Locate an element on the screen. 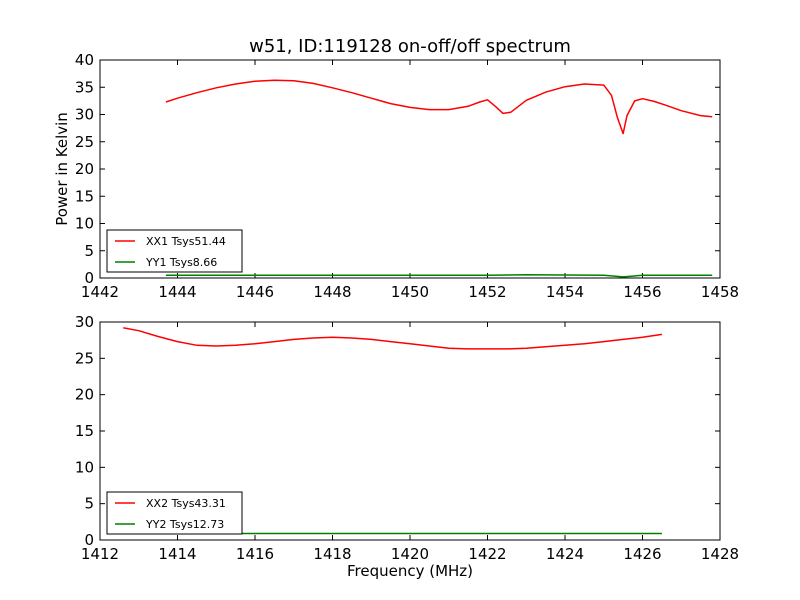  legend-label: XX1 Tsys51.44 is located at coordinates (186, 241).